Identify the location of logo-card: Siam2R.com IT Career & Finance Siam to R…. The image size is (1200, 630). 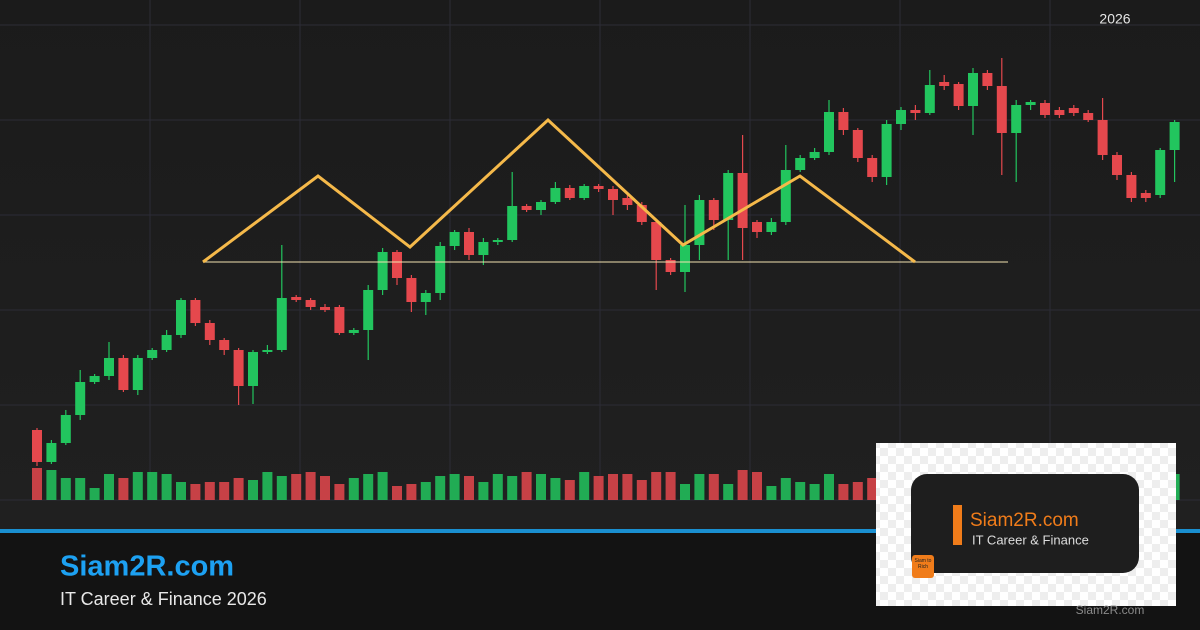
(1026, 524).